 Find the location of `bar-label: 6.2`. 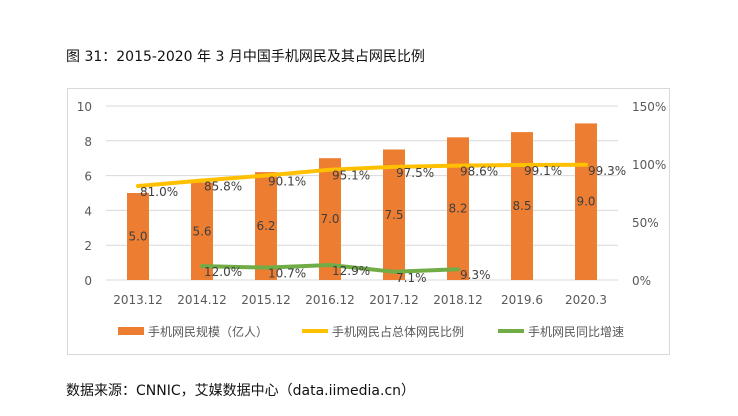

bar-label: 6.2 is located at coordinates (265, 226).